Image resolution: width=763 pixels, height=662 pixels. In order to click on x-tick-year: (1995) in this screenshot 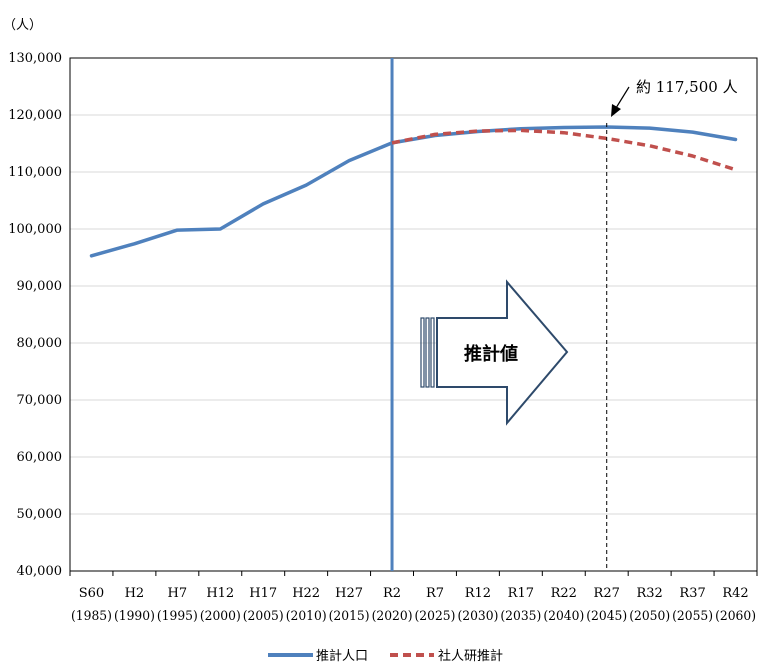, I will do `click(177, 616)`.